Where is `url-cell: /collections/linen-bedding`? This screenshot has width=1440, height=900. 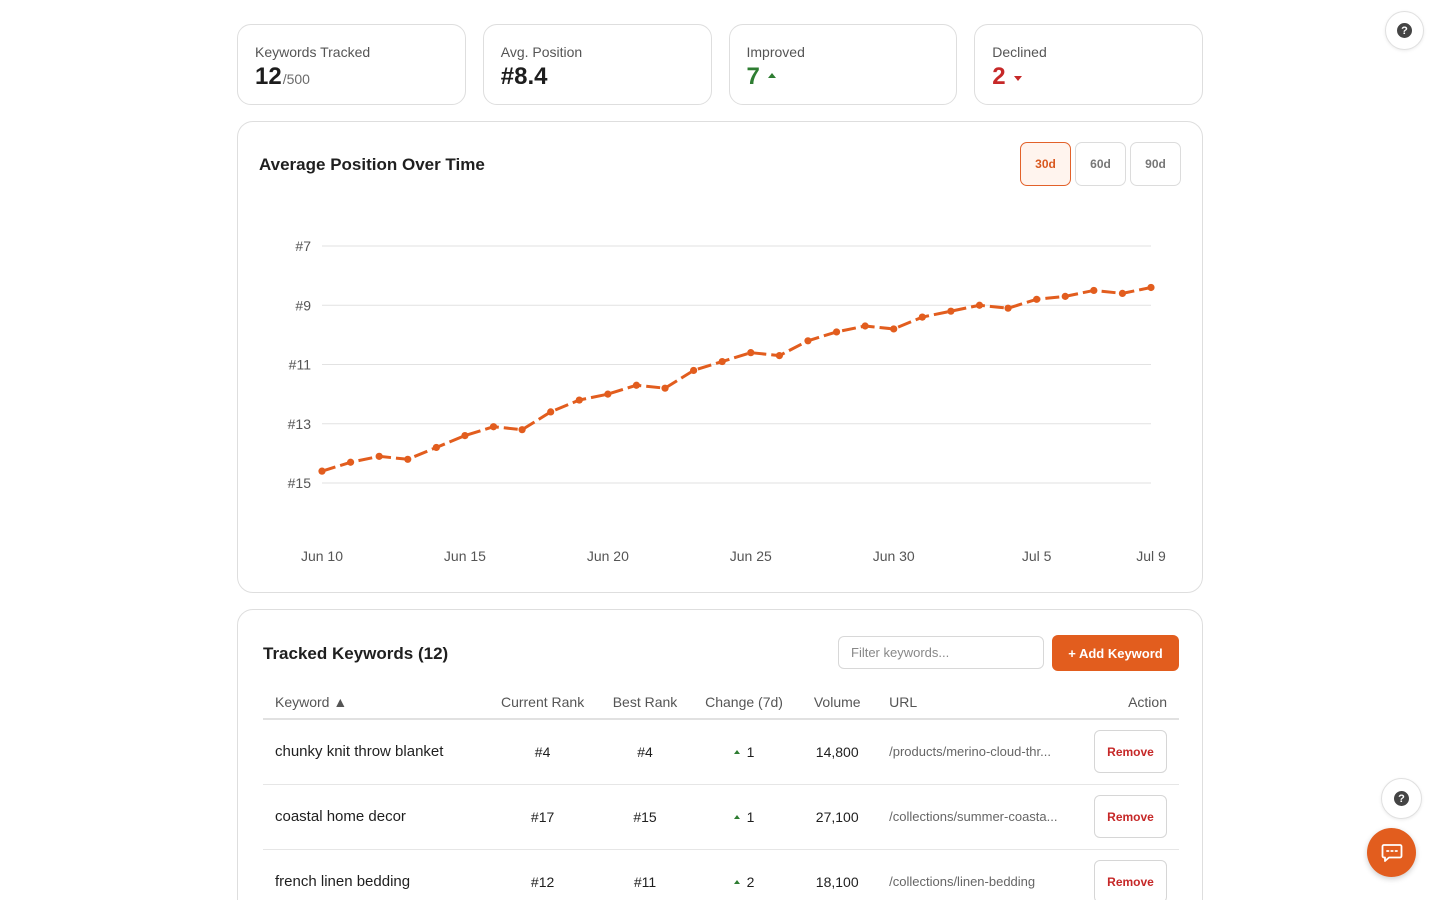 url-cell: /collections/linen-bedding is located at coordinates (979, 874).